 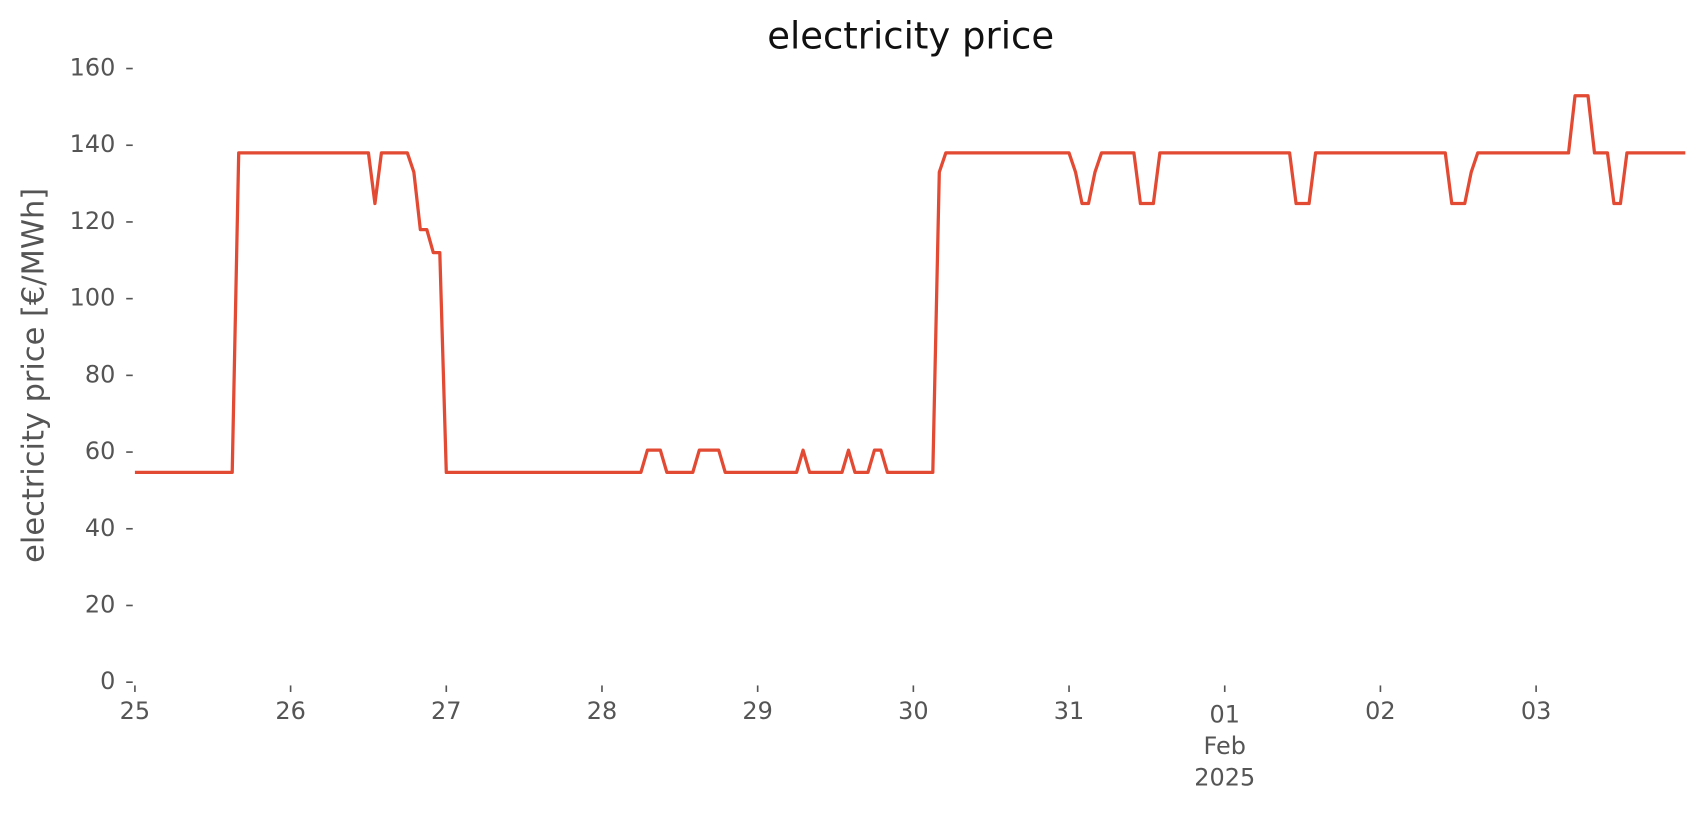 I want to click on y-tick-label: 20, so click(x=100, y=604).